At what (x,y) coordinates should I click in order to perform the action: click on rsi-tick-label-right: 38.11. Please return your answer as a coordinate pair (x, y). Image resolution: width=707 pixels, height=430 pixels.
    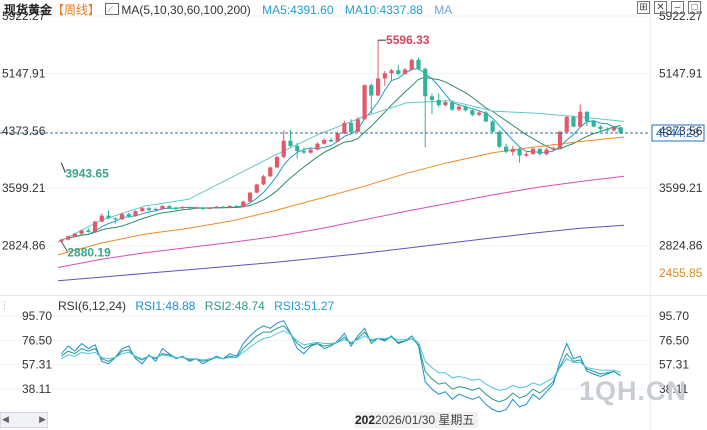
    Looking at the image, I should click on (673, 389).